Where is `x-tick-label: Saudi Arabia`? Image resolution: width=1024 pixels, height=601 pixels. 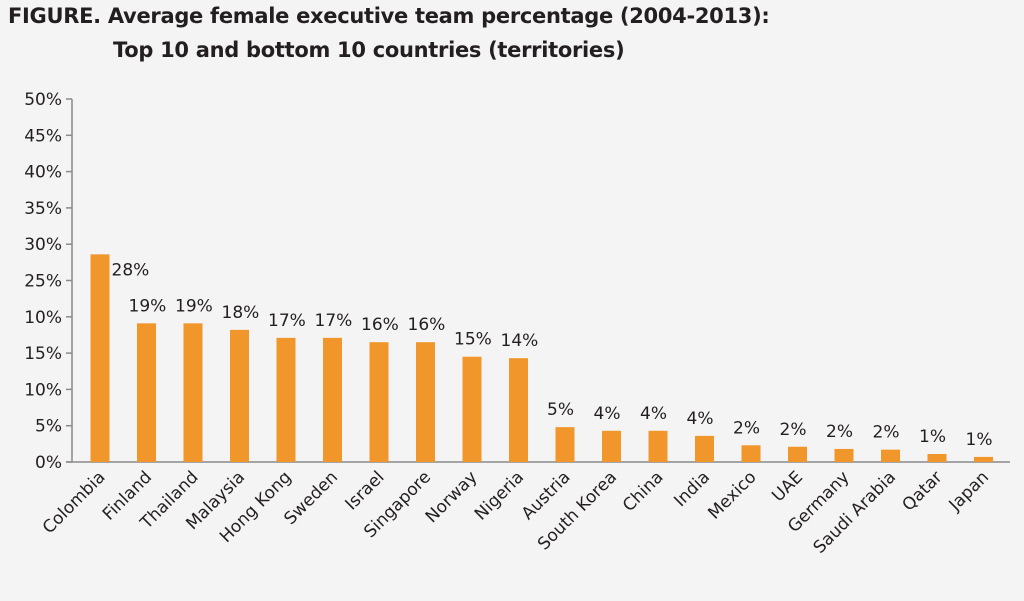
x-tick-label: Saudi Arabia is located at coordinates (855, 512).